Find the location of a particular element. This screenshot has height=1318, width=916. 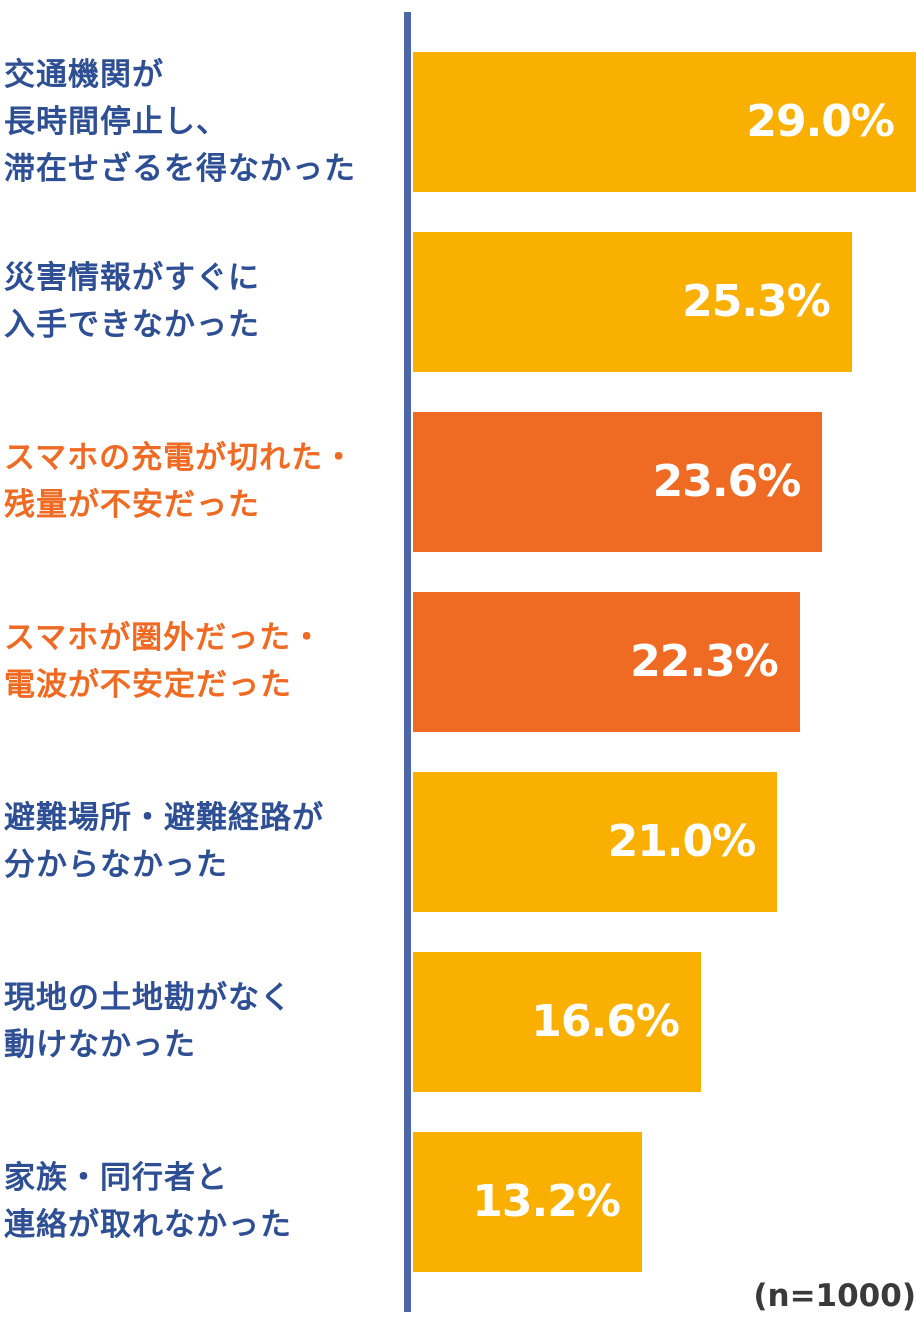

category-label: スマホの充電が切れた・ 残量が不安だった is located at coordinates (180, 481).